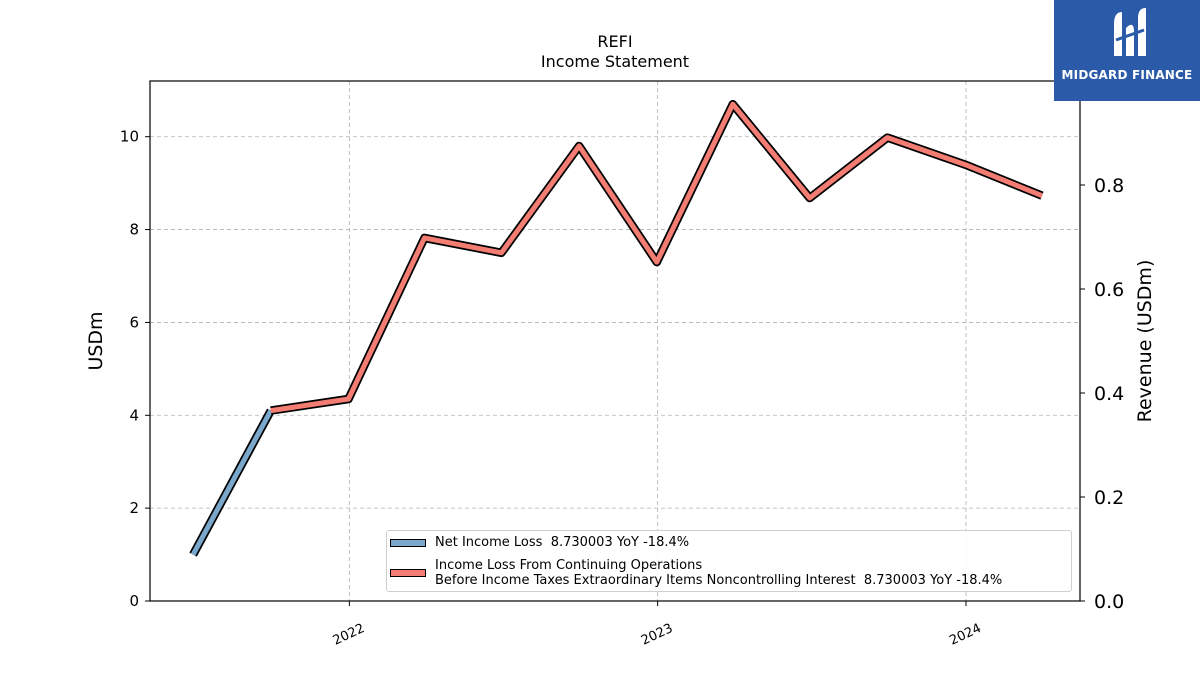 The image size is (1200, 675). What do you see at coordinates (129, 137) in the screenshot?
I see `y-tick-label-left: 10` at bounding box center [129, 137].